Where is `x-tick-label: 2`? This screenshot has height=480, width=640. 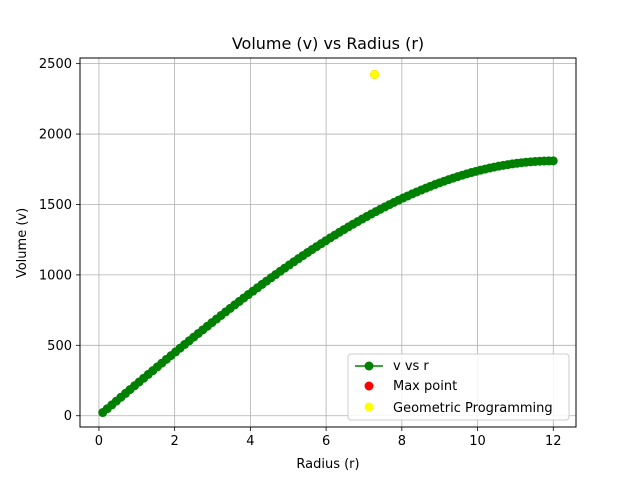 x-tick-label: 2 is located at coordinates (175, 441).